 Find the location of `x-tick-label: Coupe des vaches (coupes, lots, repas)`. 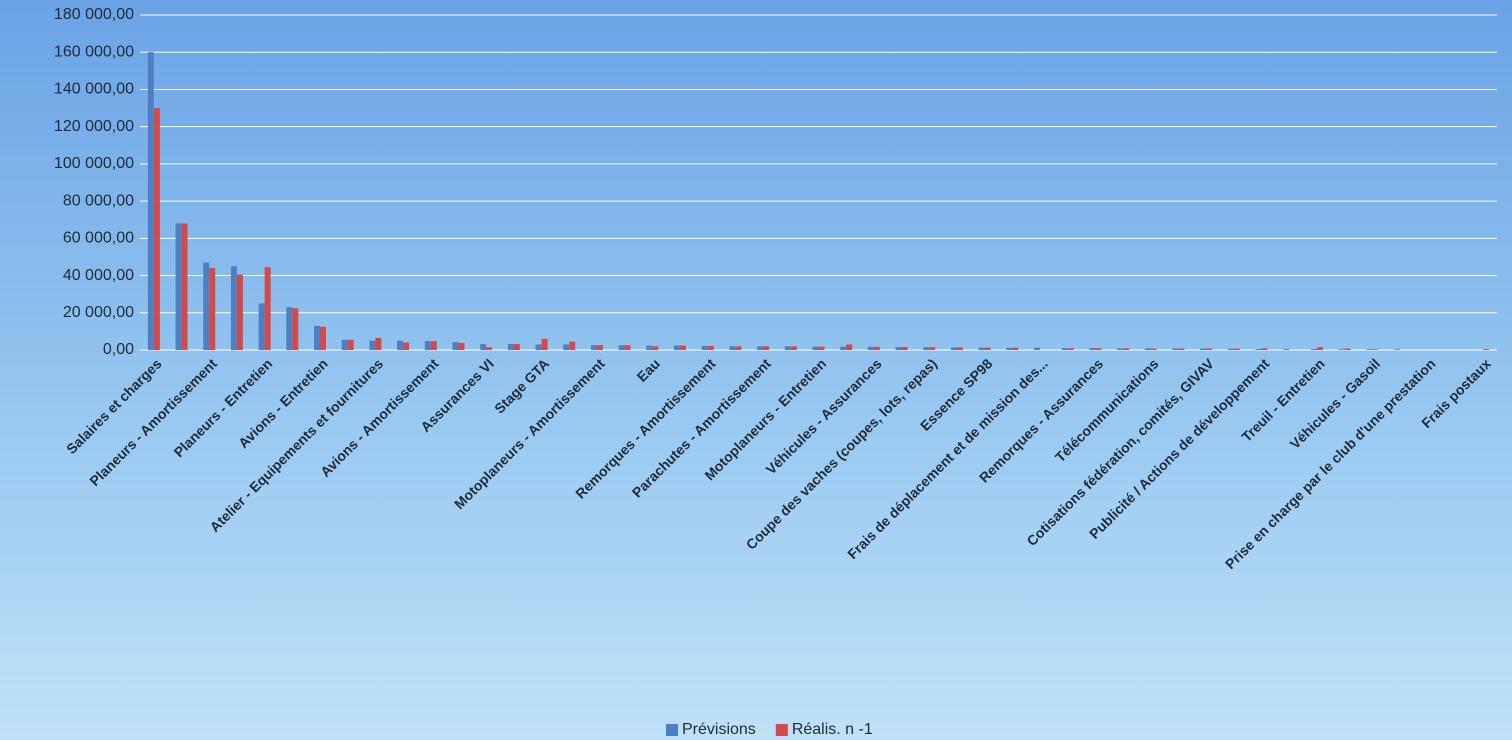

x-tick-label: Coupe des vaches (coupes, lots, repas) is located at coordinates (841, 453).